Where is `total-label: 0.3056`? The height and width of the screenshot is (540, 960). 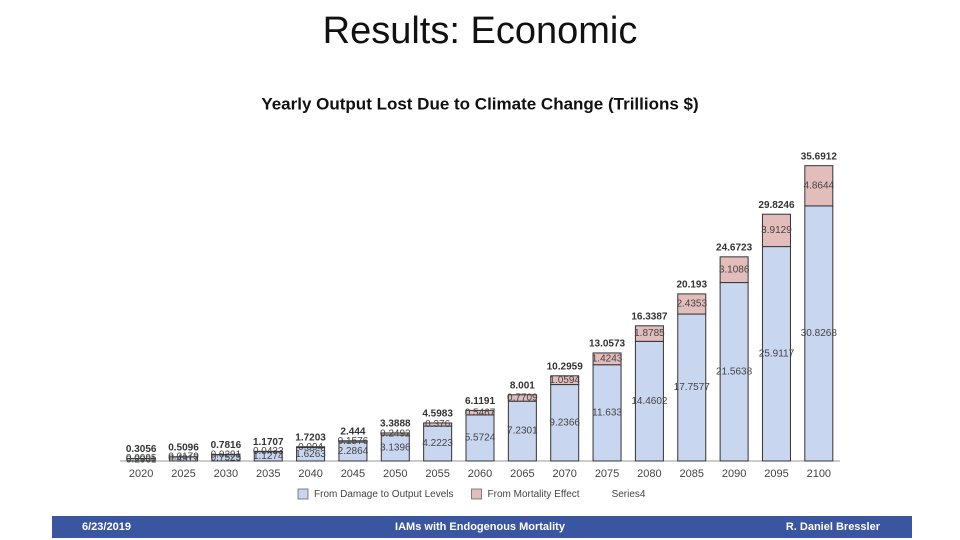
total-label: 0.3056 is located at coordinates (141, 449).